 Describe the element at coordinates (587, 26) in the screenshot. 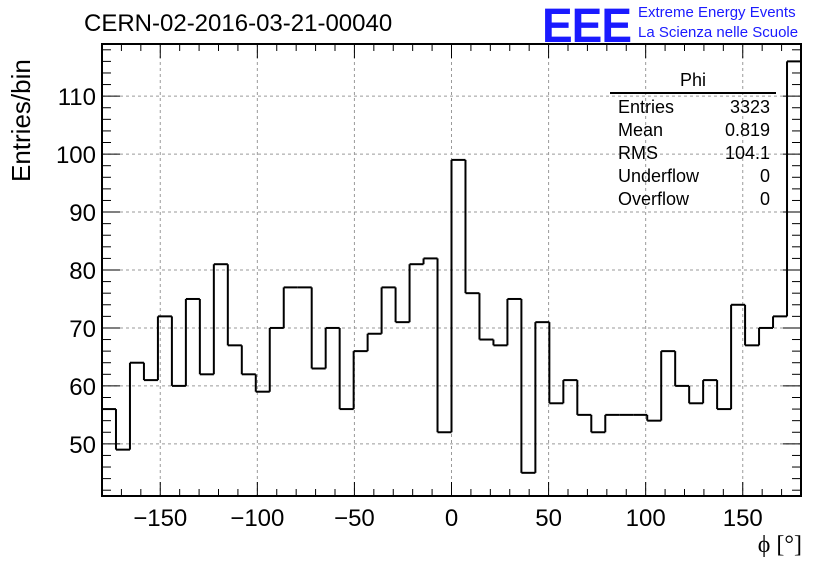

I see `eee-logo: EEE` at that location.